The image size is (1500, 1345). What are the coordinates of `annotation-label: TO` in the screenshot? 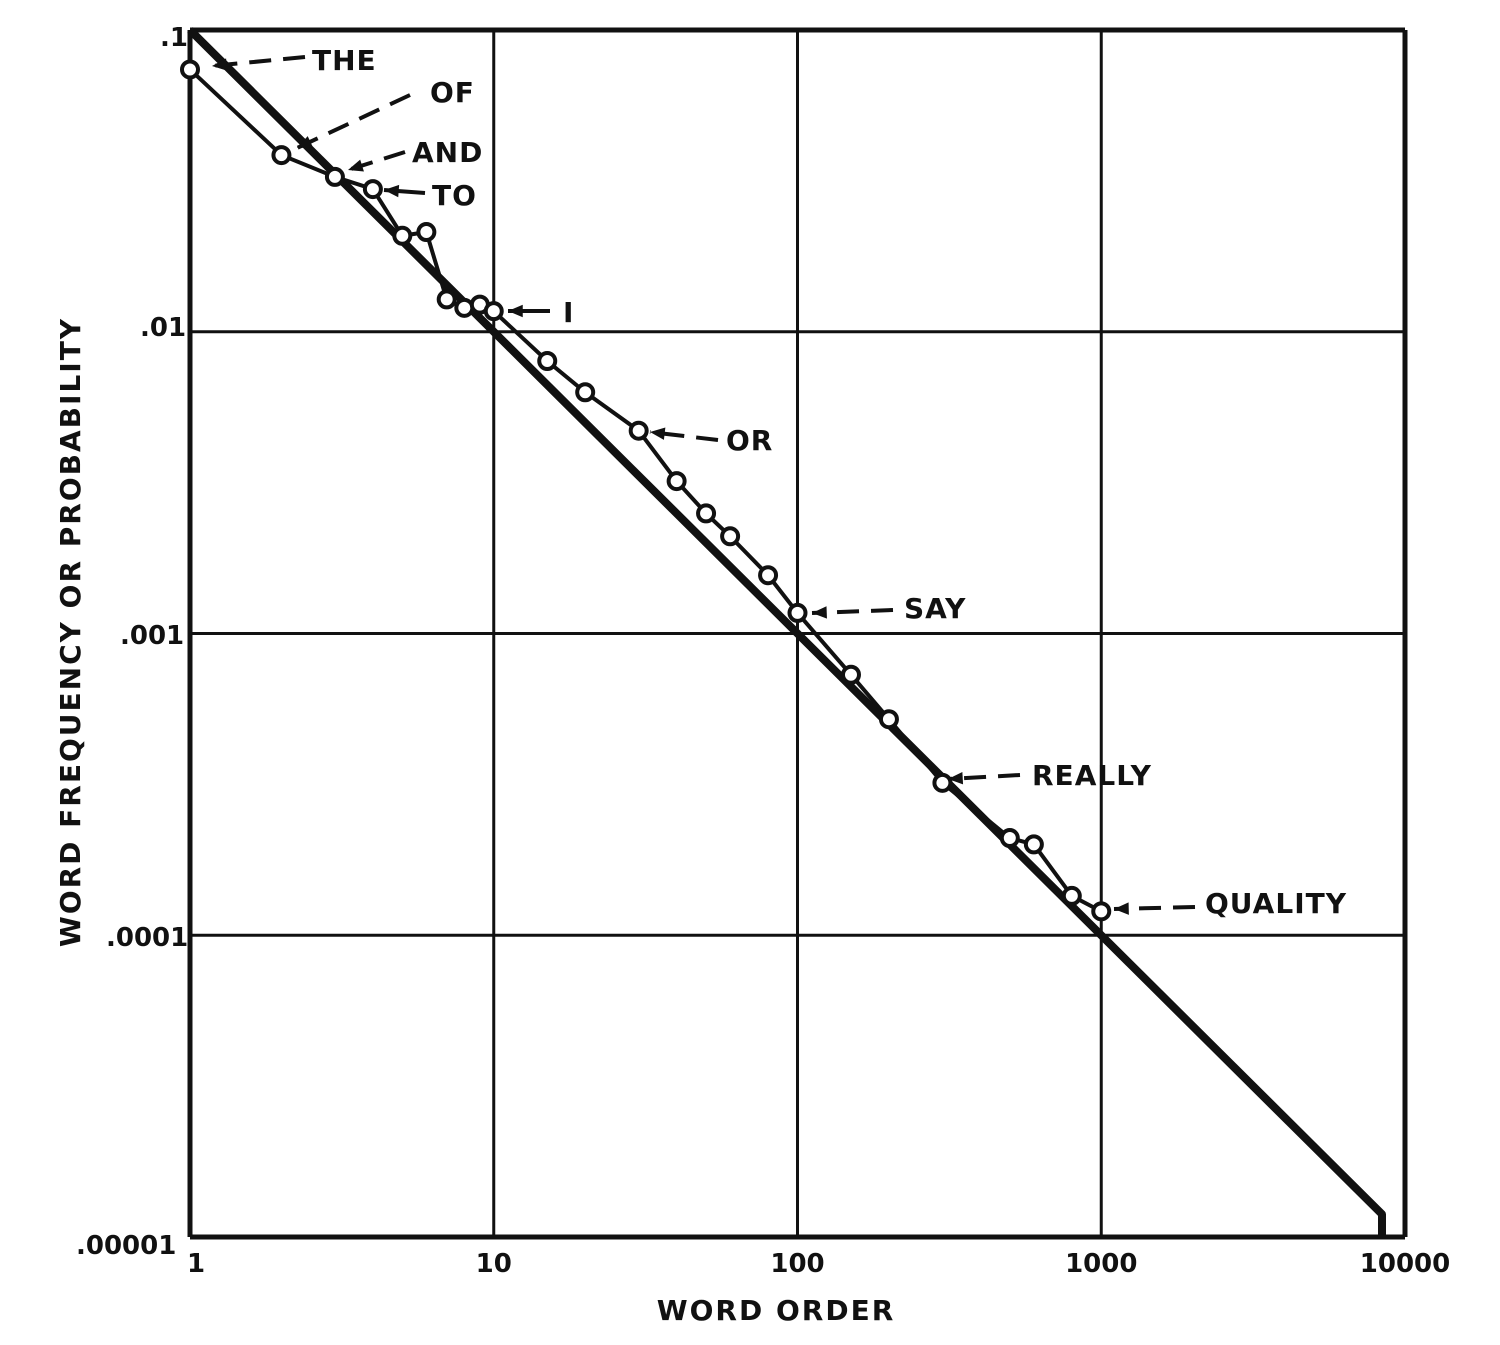 It's located at (454, 195).